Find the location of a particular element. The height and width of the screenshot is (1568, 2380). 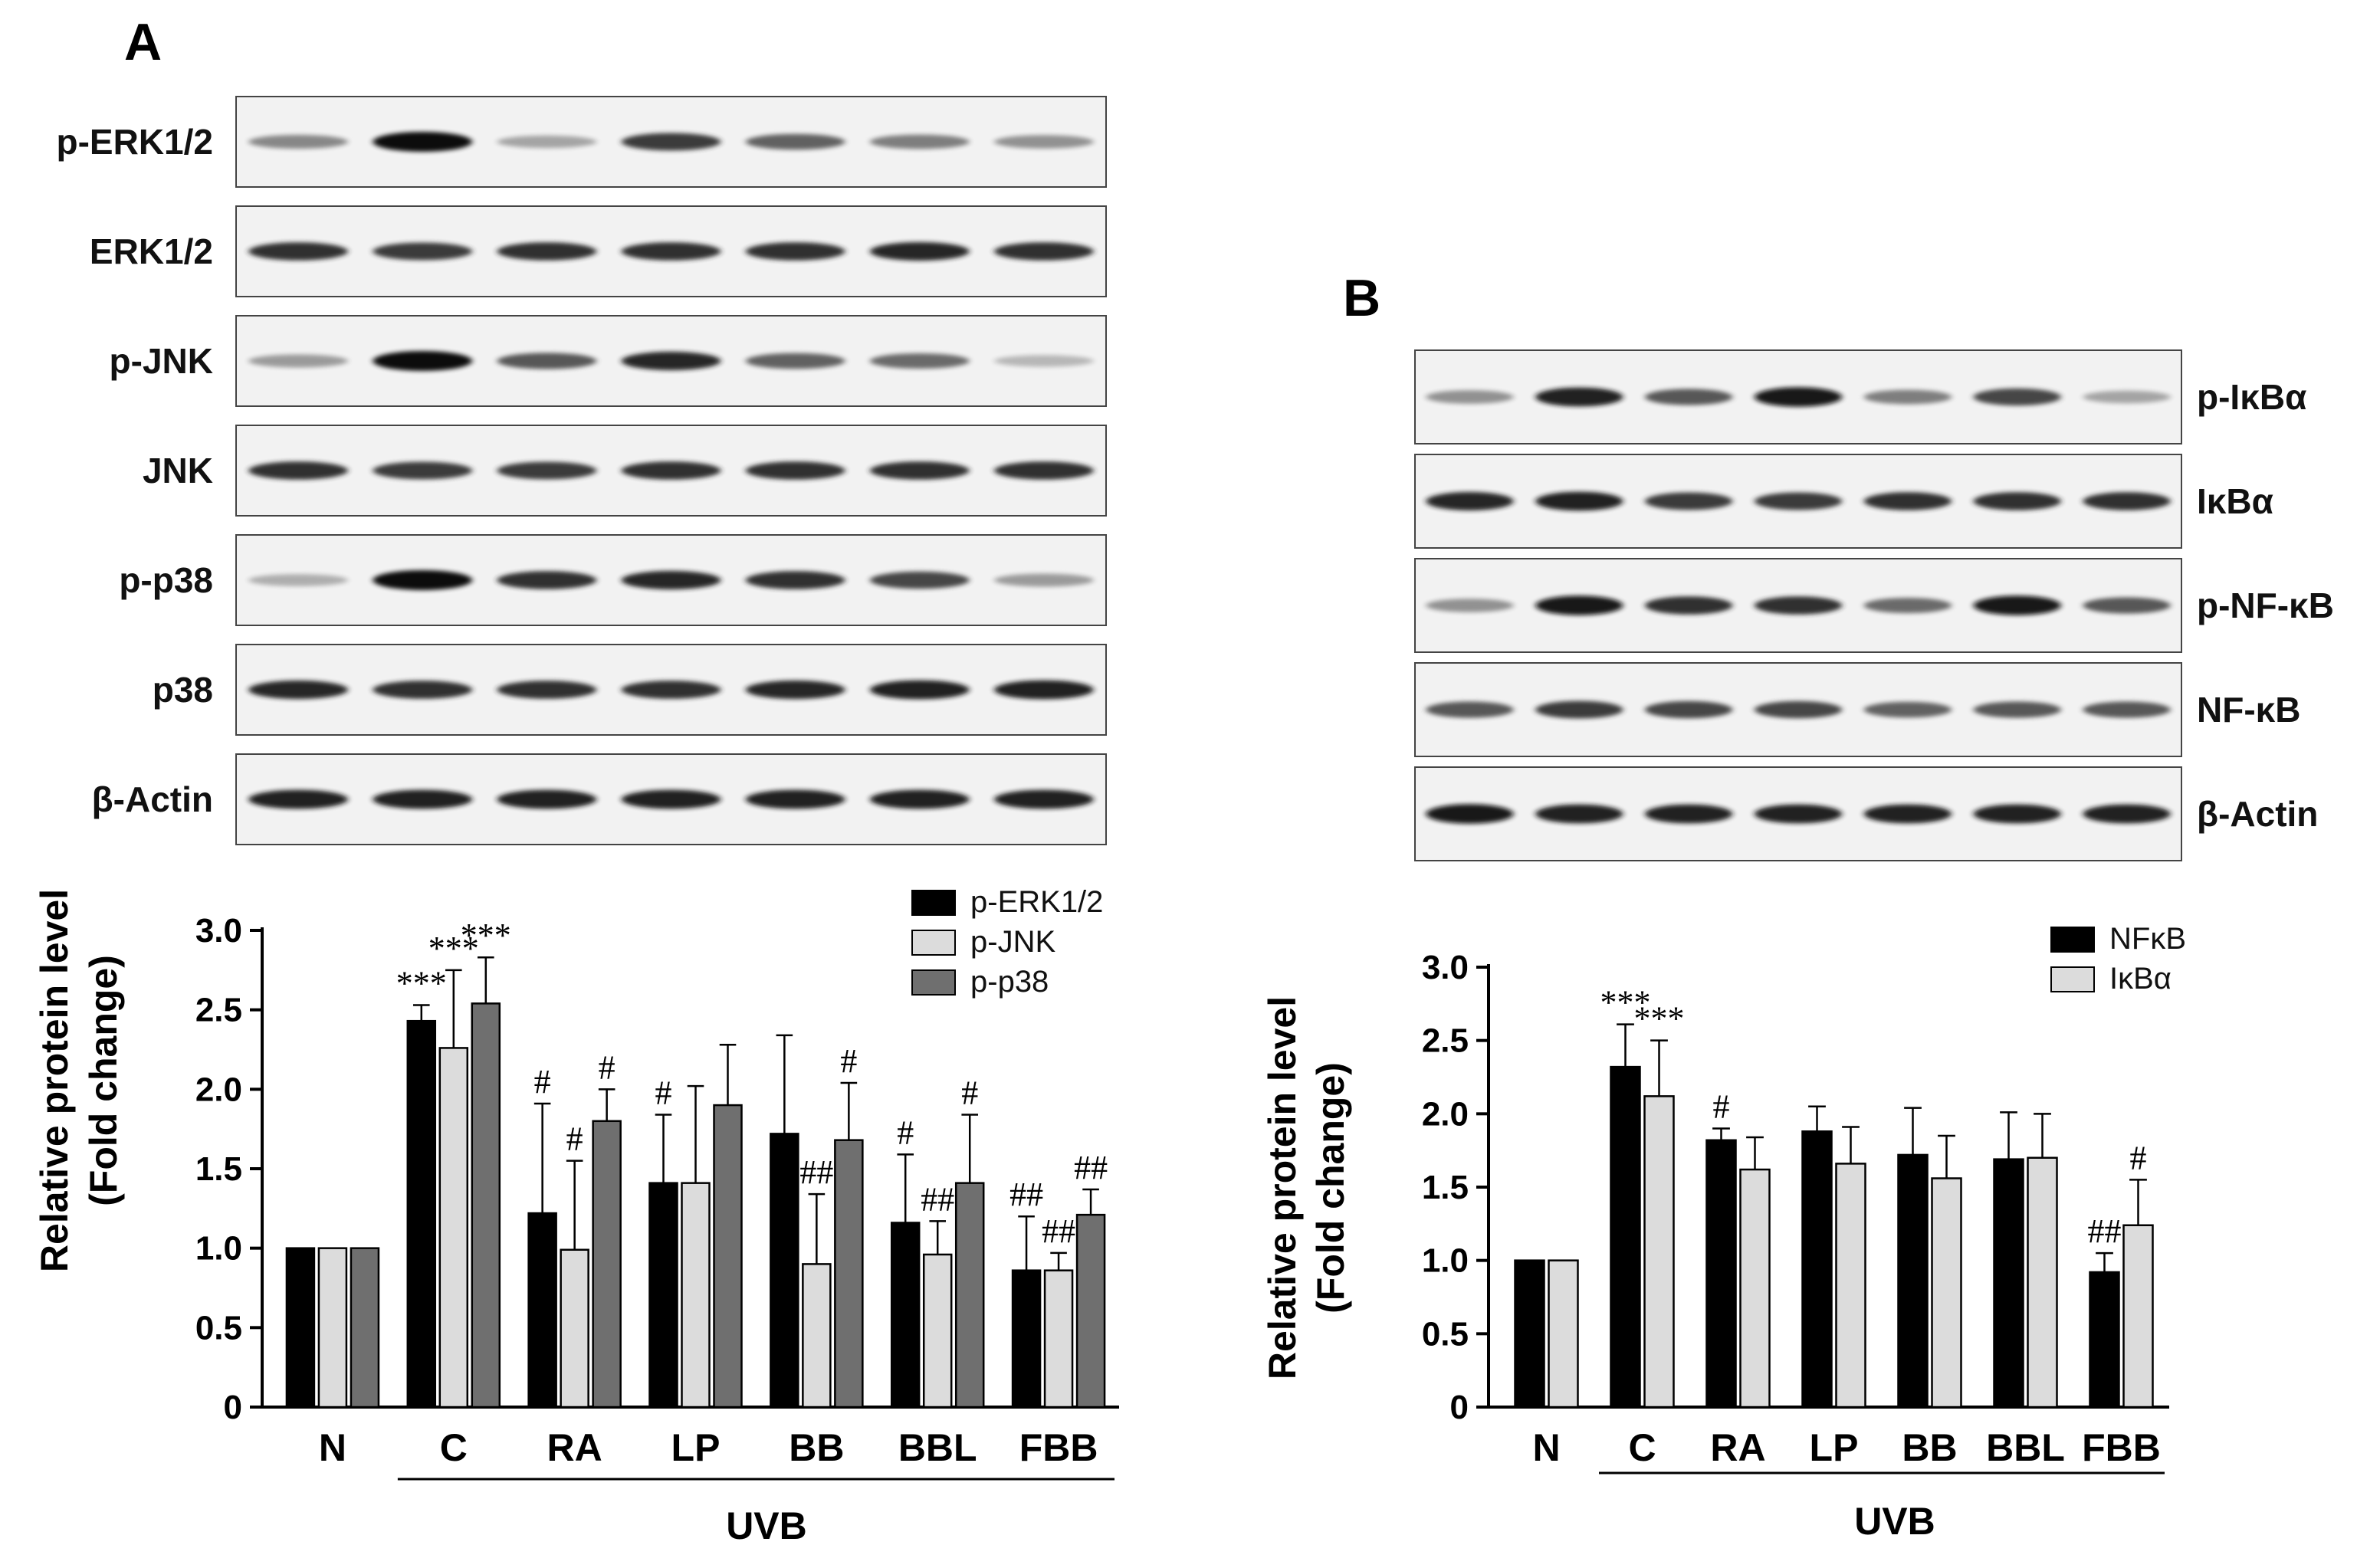

legend-label: IκBα is located at coordinates (2140, 979).